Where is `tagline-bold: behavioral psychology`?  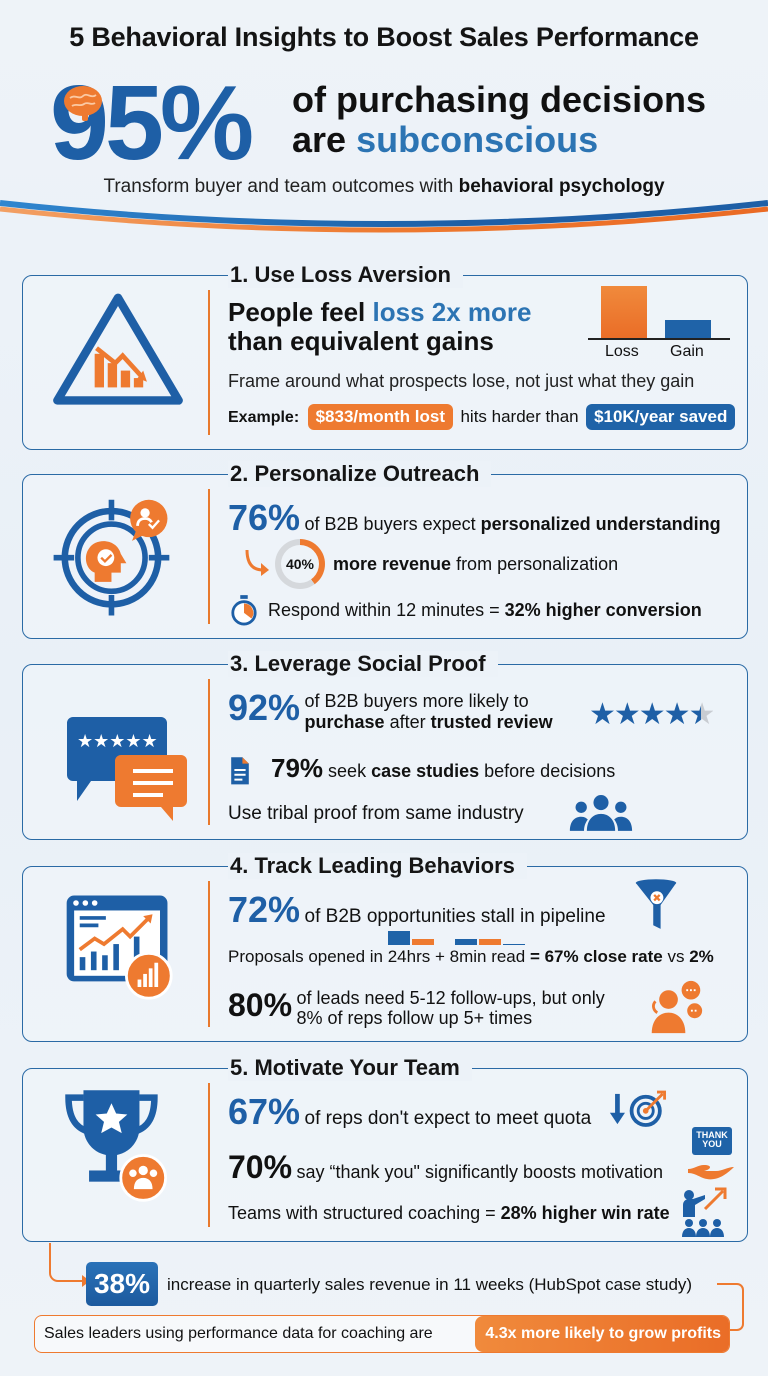
tagline-bold: behavioral psychology is located at coordinates (561, 186).